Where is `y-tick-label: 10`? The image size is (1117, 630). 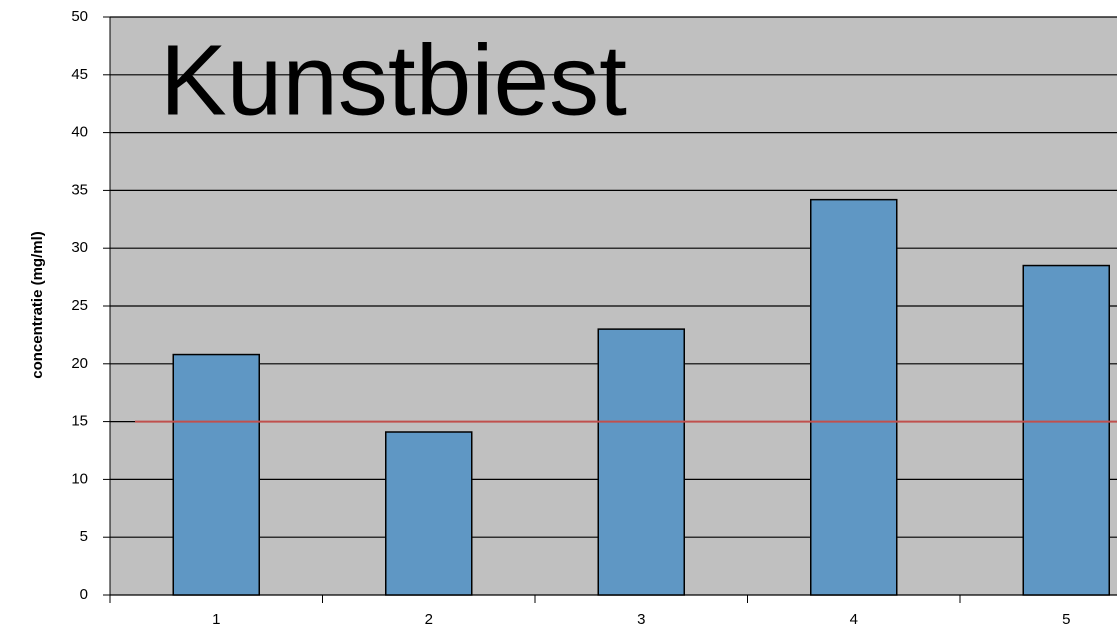 y-tick-label: 10 is located at coordinates (79, 478).